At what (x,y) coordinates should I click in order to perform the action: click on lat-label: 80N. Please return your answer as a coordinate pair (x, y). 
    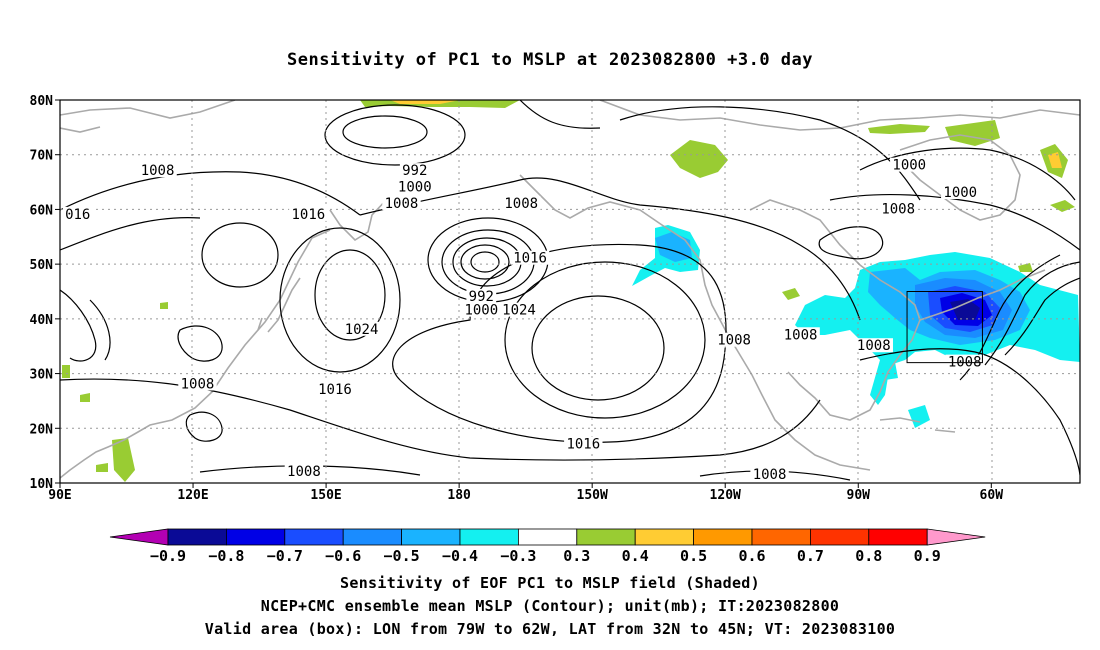
    Looking at the image, I should click on (42, 101).